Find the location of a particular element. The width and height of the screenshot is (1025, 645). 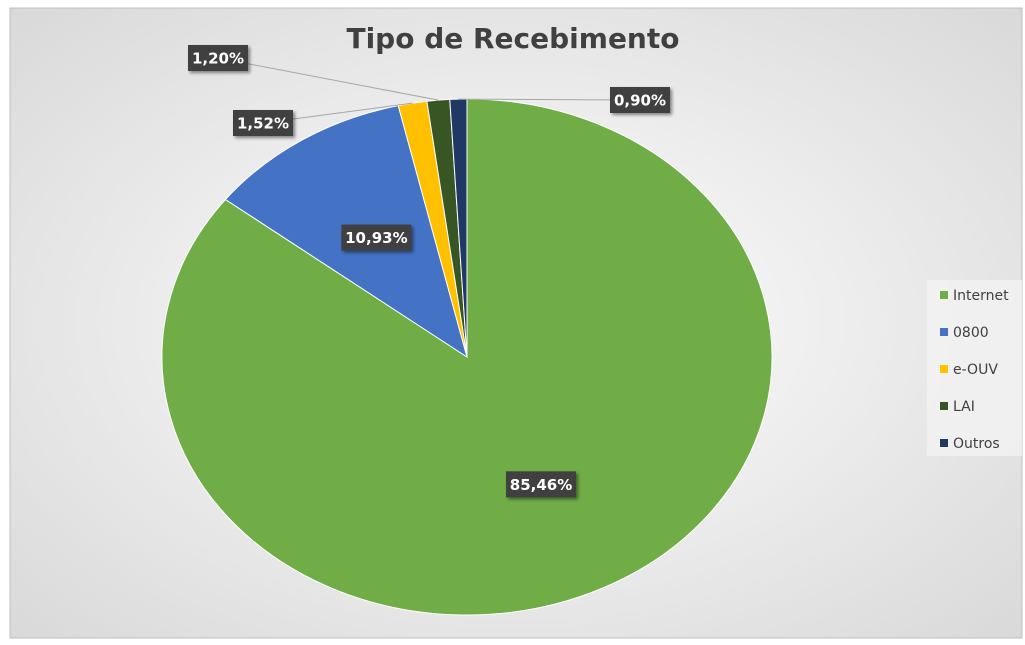

legend-label: e-OUV is located at coordinates (975, 370).